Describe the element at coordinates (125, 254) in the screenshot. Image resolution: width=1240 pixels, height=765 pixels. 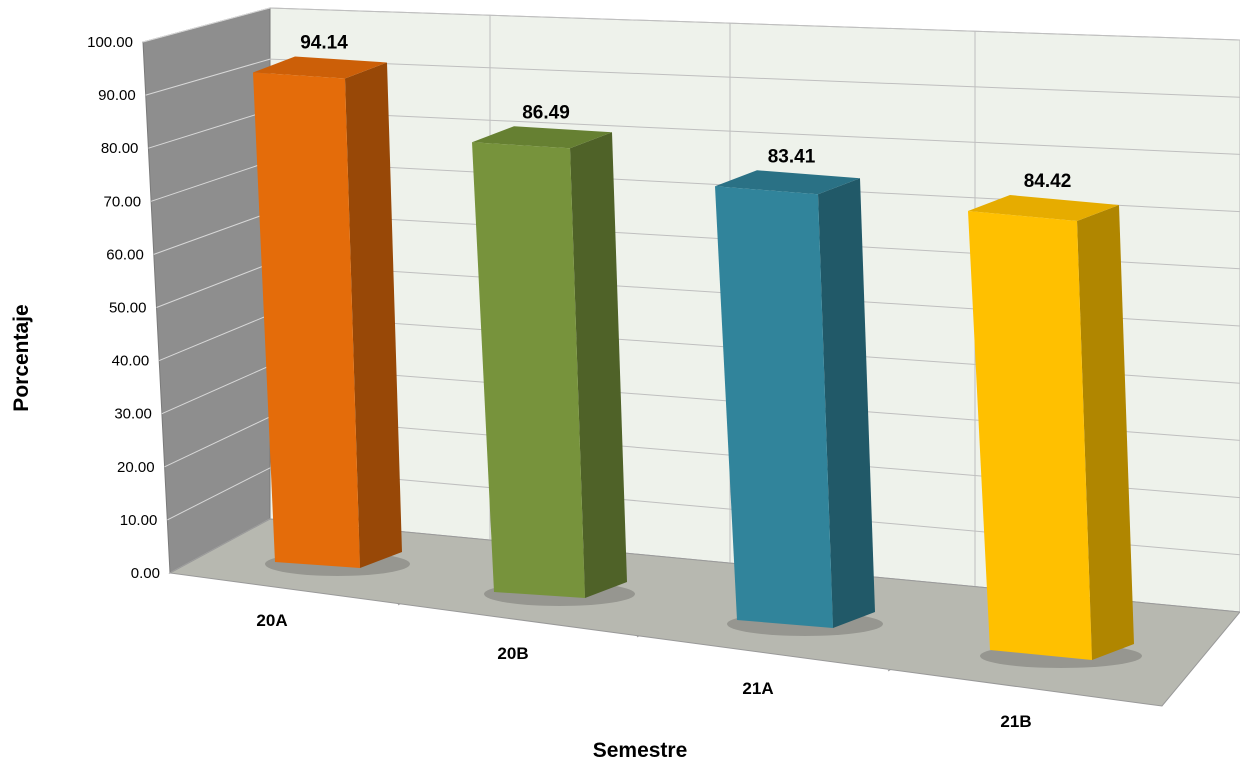
I see `y-tick-label: 60.00` at that location.